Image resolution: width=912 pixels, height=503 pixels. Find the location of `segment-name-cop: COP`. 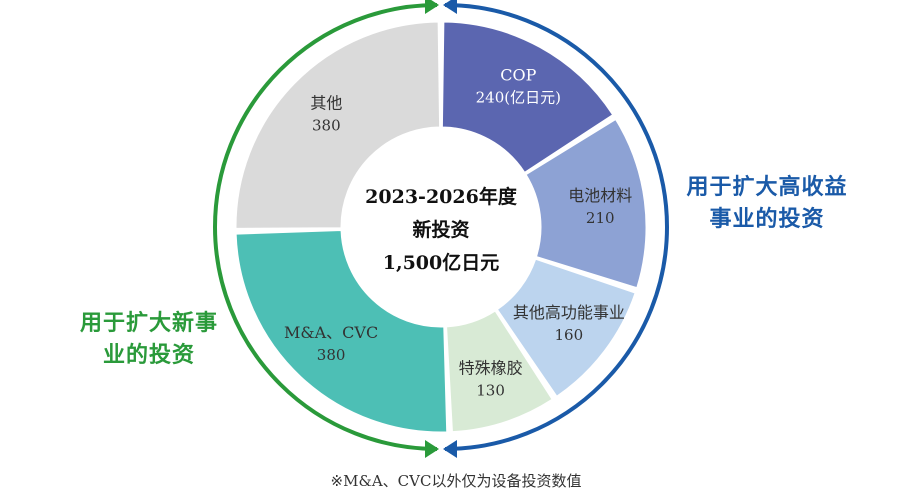

segment-name-cop: COP is located at coordinates (518, 74).